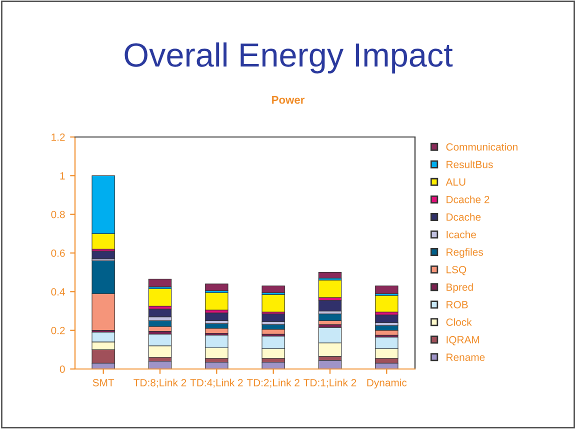  I want to click on legend-label: ResultBus, so click(469, 164).